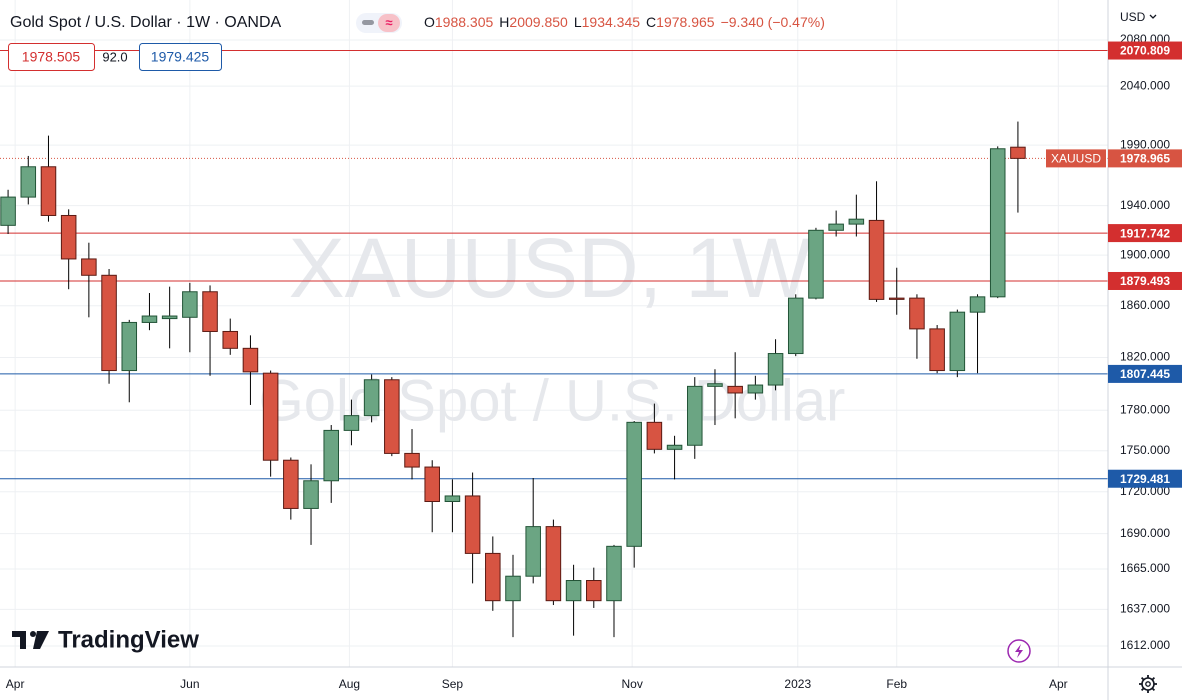 The width and height of the screenshot is (1182, 700). I want to click on bid: 1978.505, so click(51, 57).